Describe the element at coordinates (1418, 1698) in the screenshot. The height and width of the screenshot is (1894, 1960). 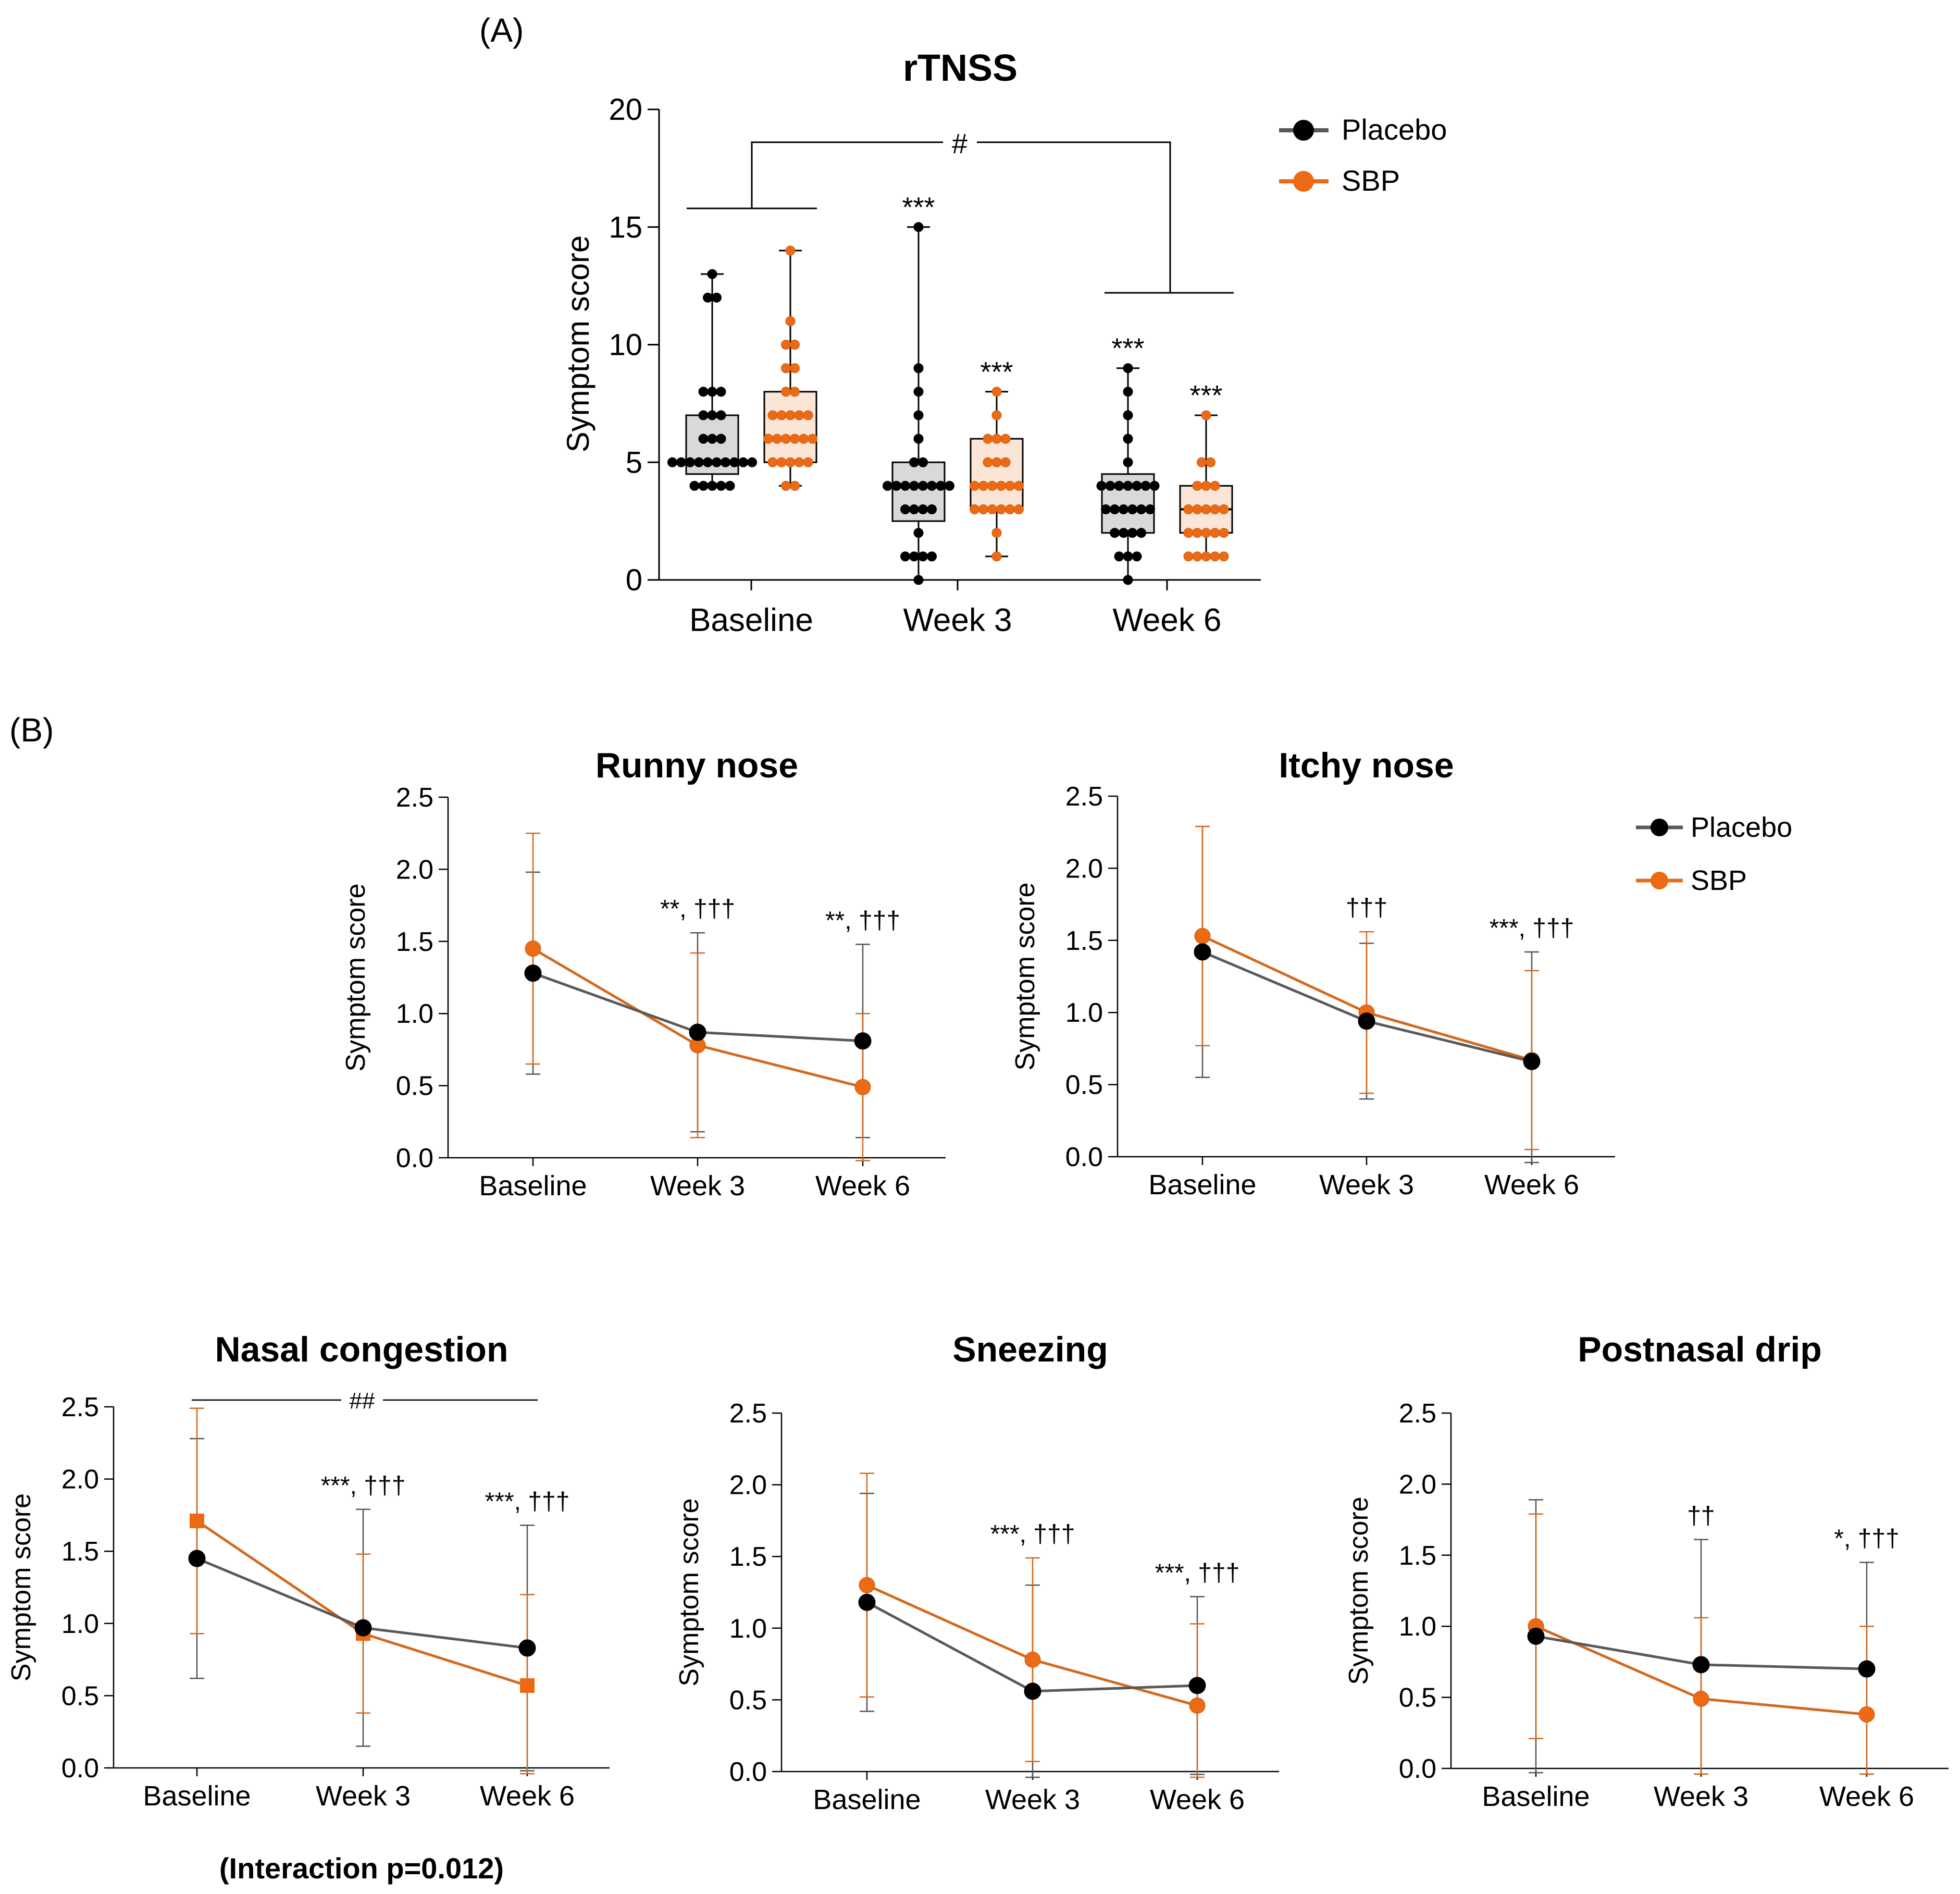
I see `y-tick-label: 0.5` at that location.